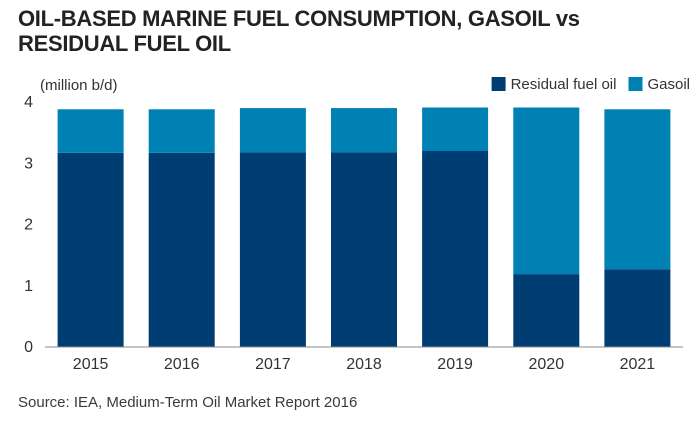  What do you see at coordinates (181, 131) in the screenshot?
I see `bar-gasoil-2016` at bounding box center [181, 131].